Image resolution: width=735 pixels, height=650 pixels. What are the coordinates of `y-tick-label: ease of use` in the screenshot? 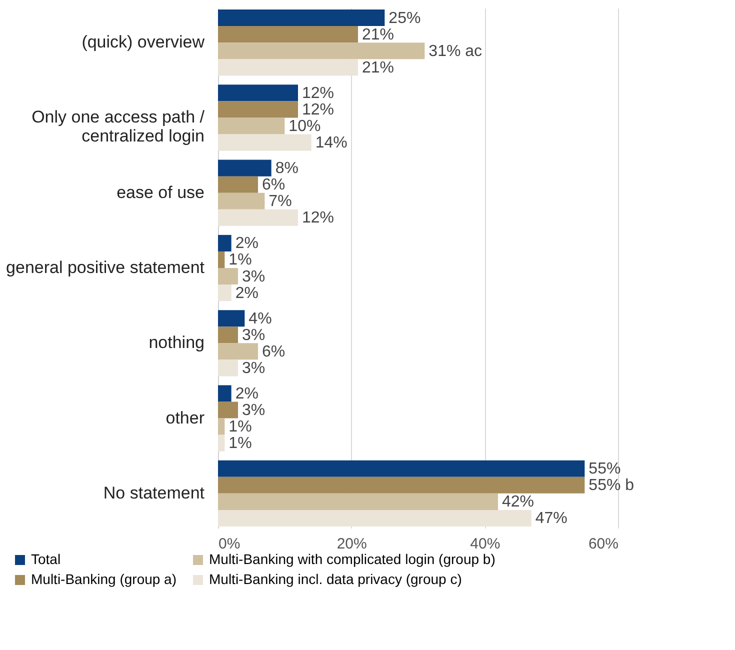 It's located at (160, 192).